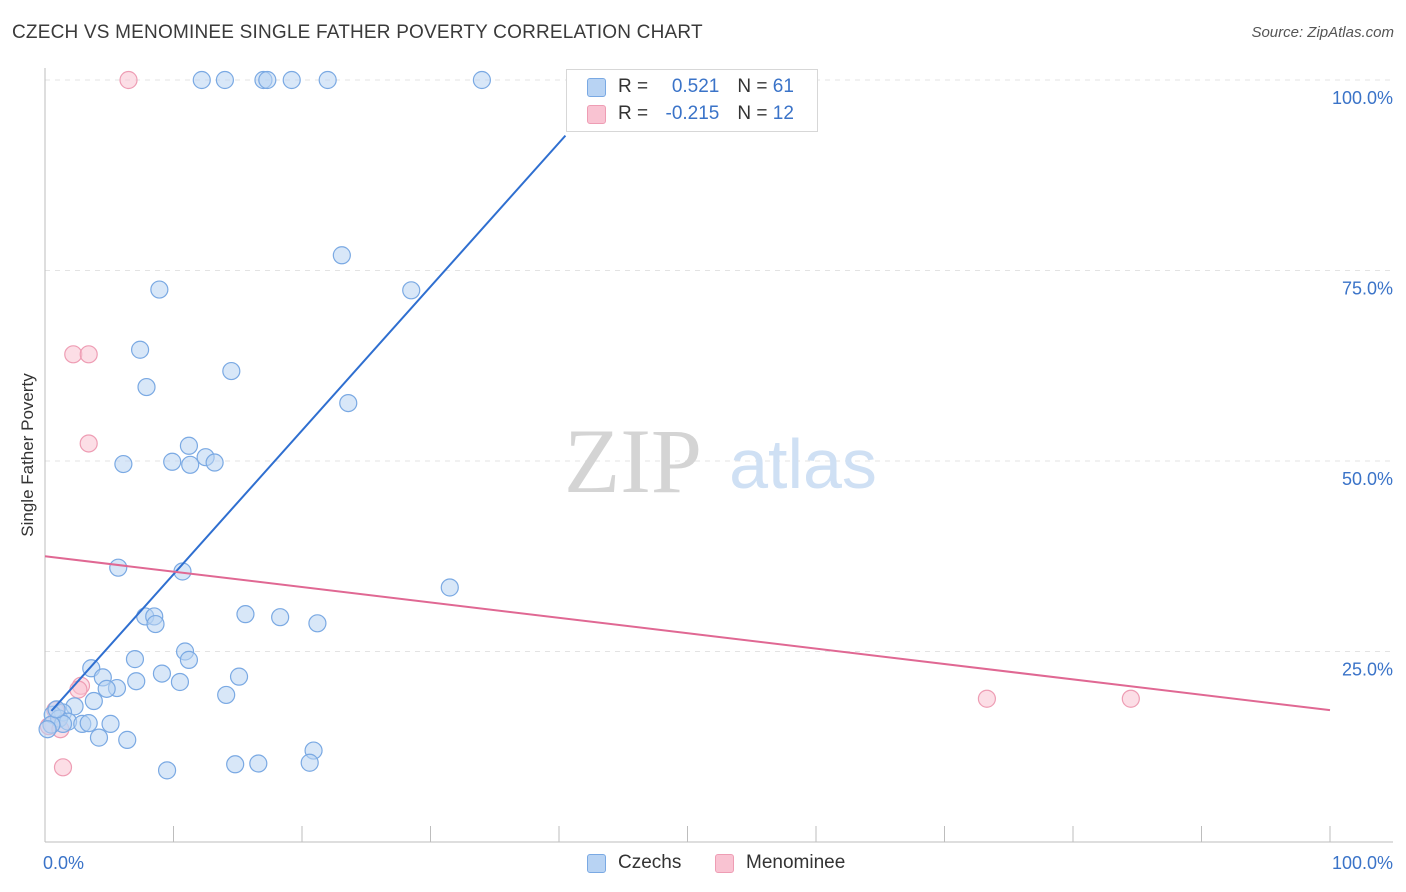  I want to click on legend-row-czechs: R = 0.521 N = 61, so click(690, 87).